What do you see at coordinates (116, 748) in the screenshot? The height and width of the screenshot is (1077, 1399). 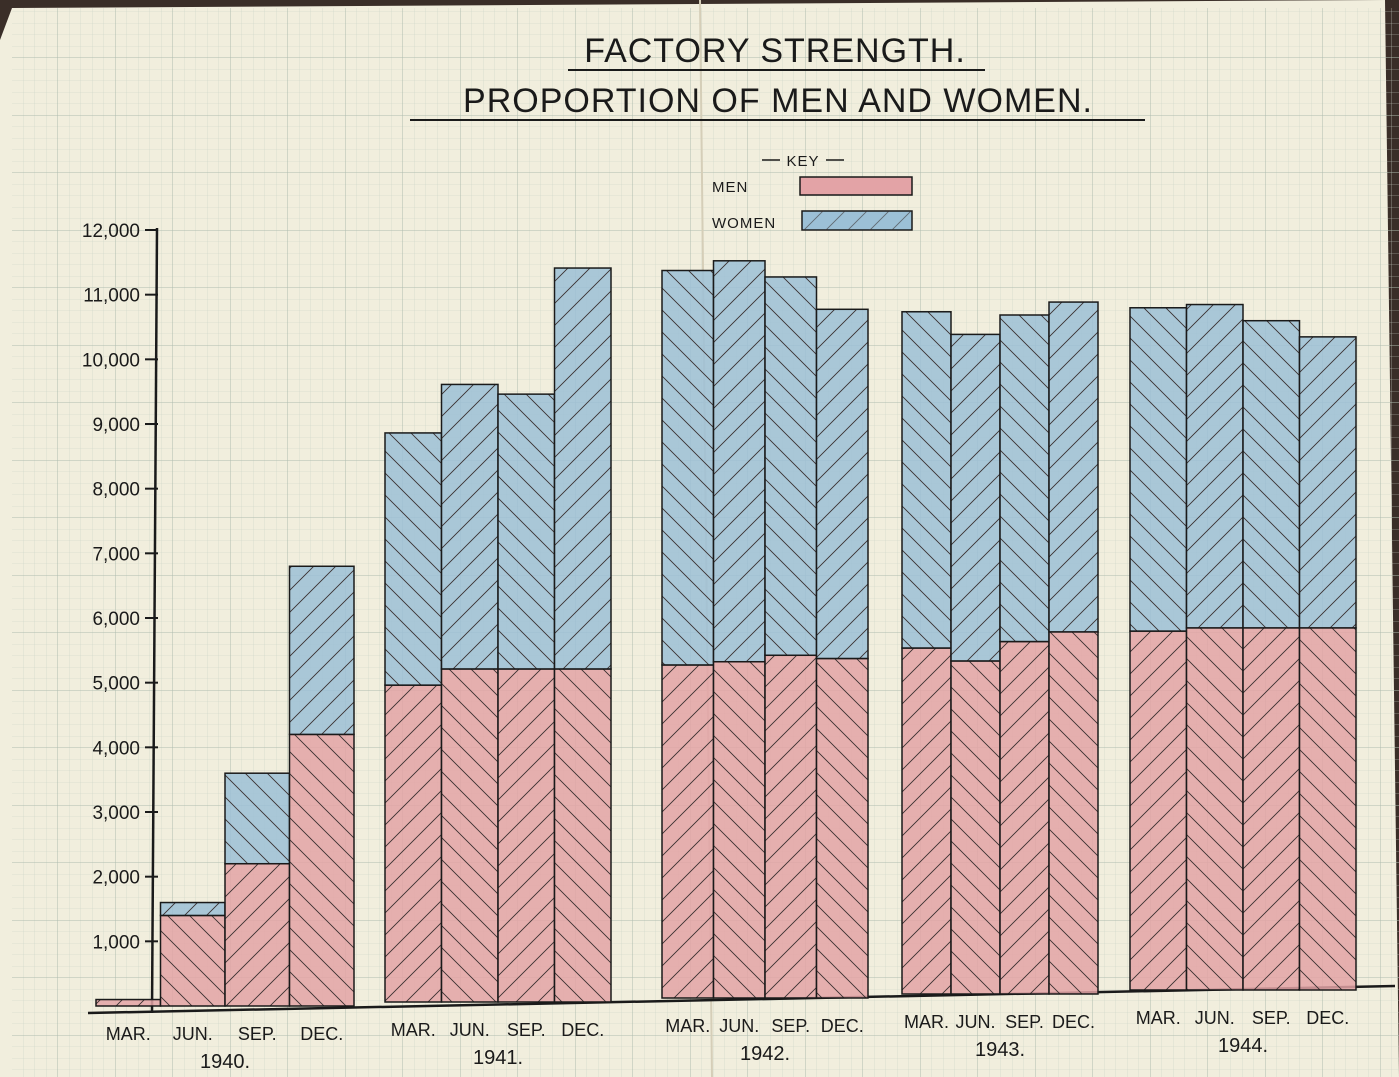 I see `y-tick-label: 4,000` at bounding box center [116, 748].